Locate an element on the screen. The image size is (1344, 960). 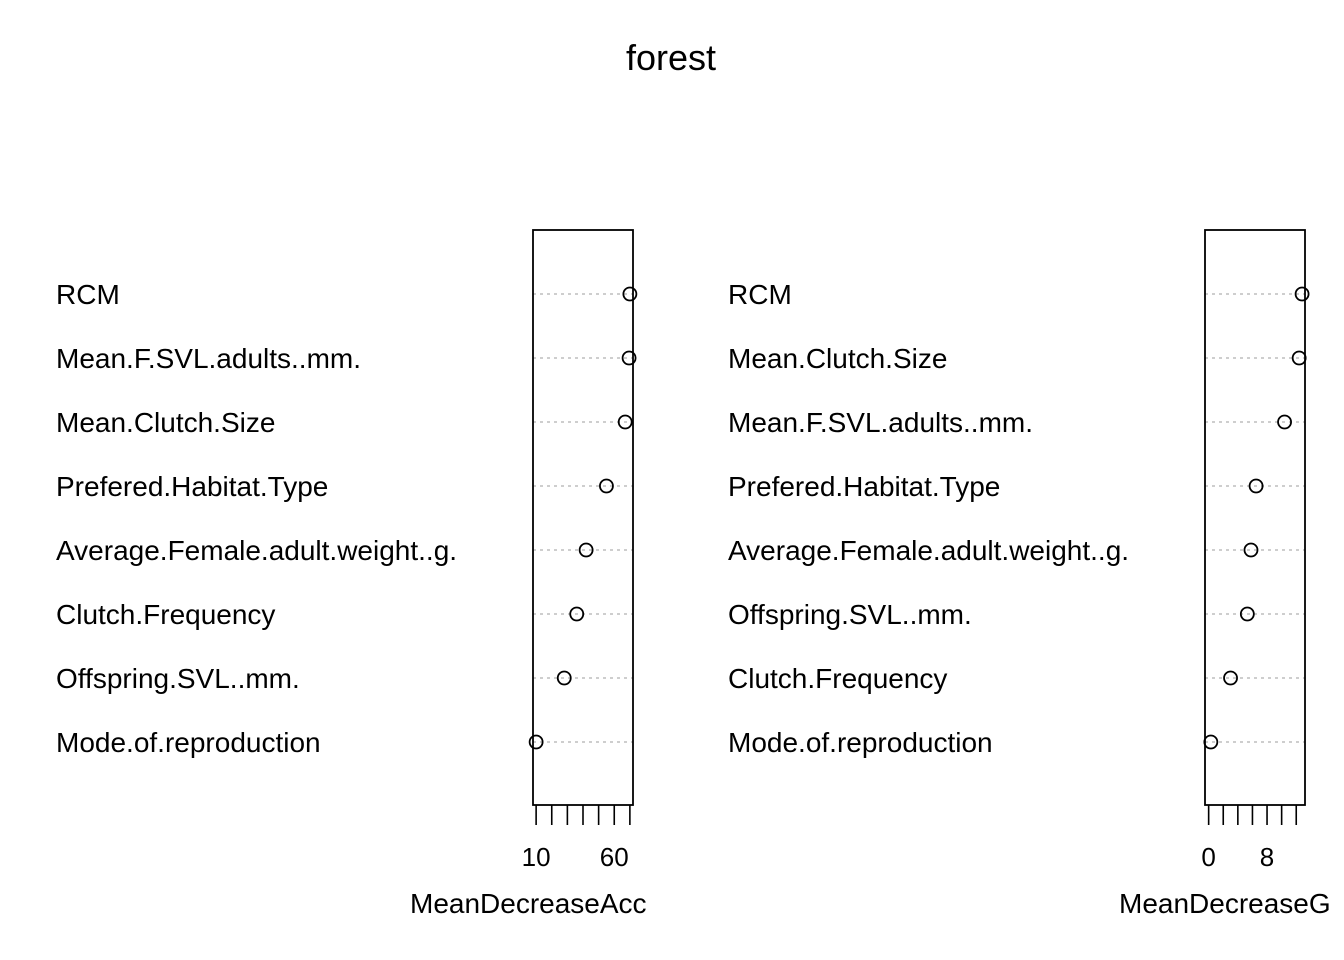
x-tick-label: 8 is located at coordinates (1267, 857).